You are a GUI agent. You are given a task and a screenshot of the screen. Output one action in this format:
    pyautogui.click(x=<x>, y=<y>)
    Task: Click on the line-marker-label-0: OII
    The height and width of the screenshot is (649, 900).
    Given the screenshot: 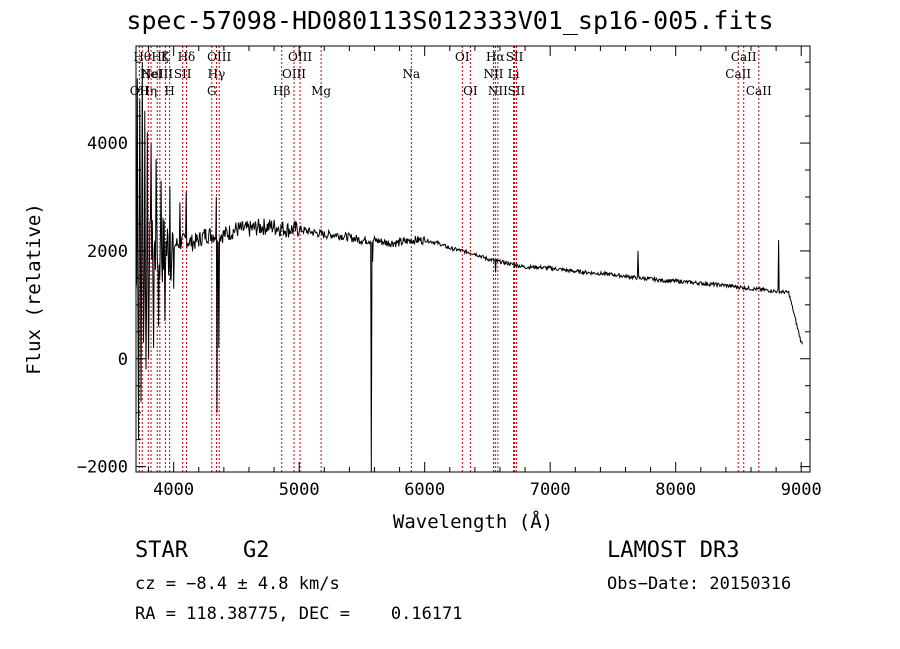 What is the action you would take?
    pyautogui.click(x=140, y=91)
    